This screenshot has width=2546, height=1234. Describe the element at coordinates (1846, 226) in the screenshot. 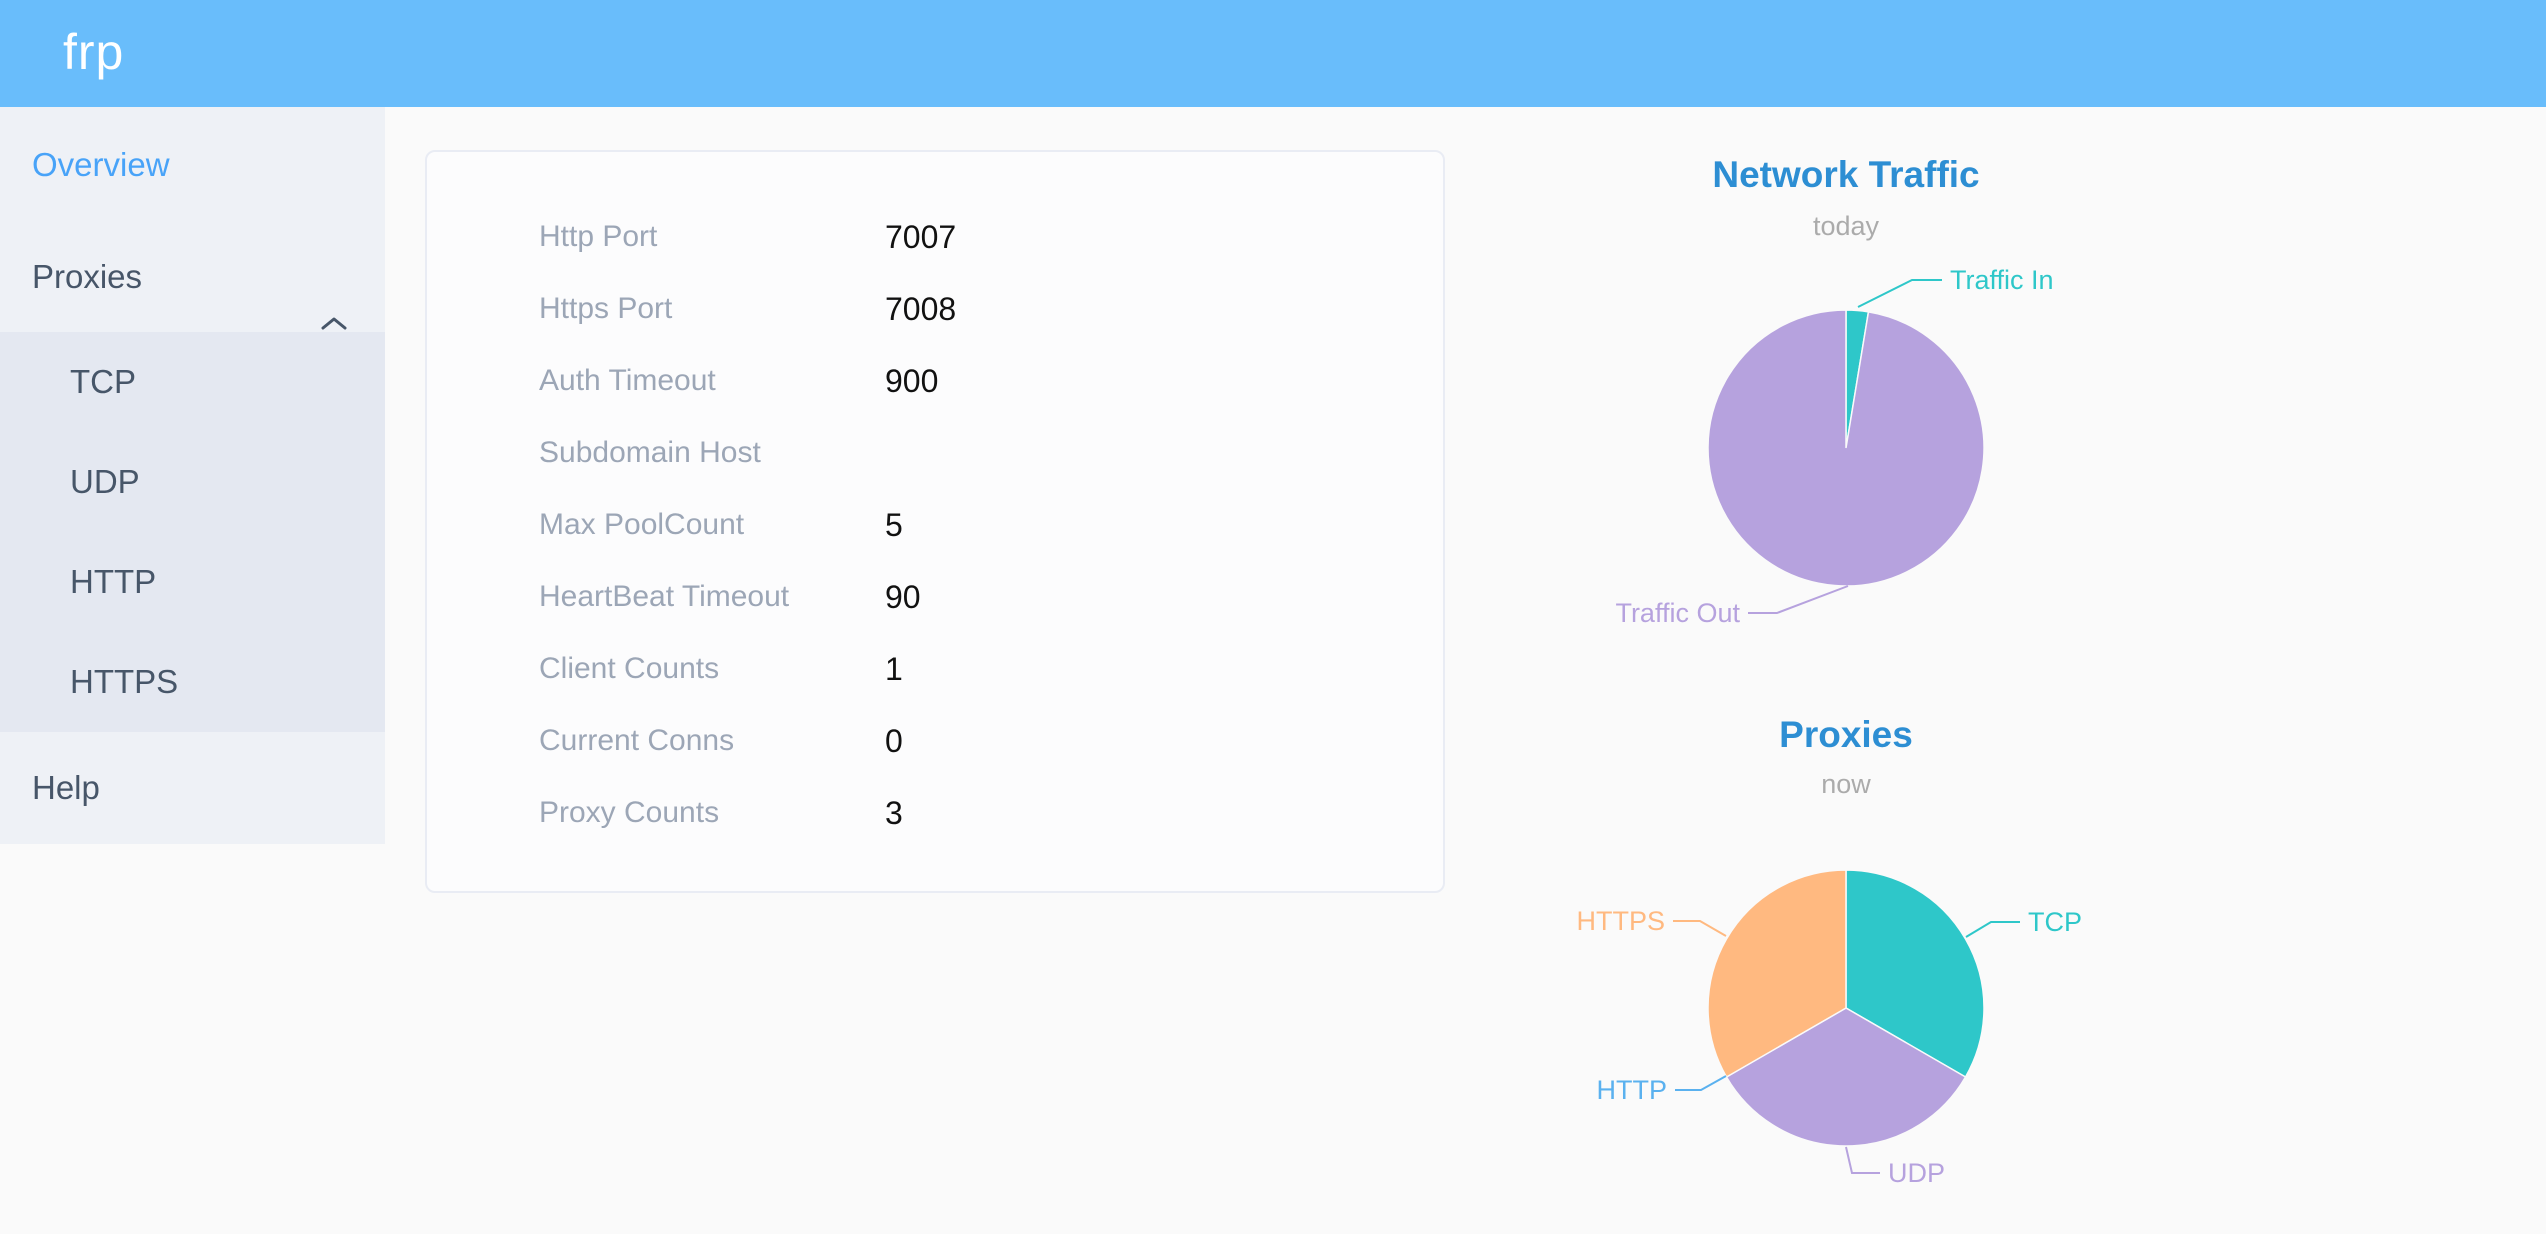

I see `network-traffic-chart-subtitle: today` at that location.